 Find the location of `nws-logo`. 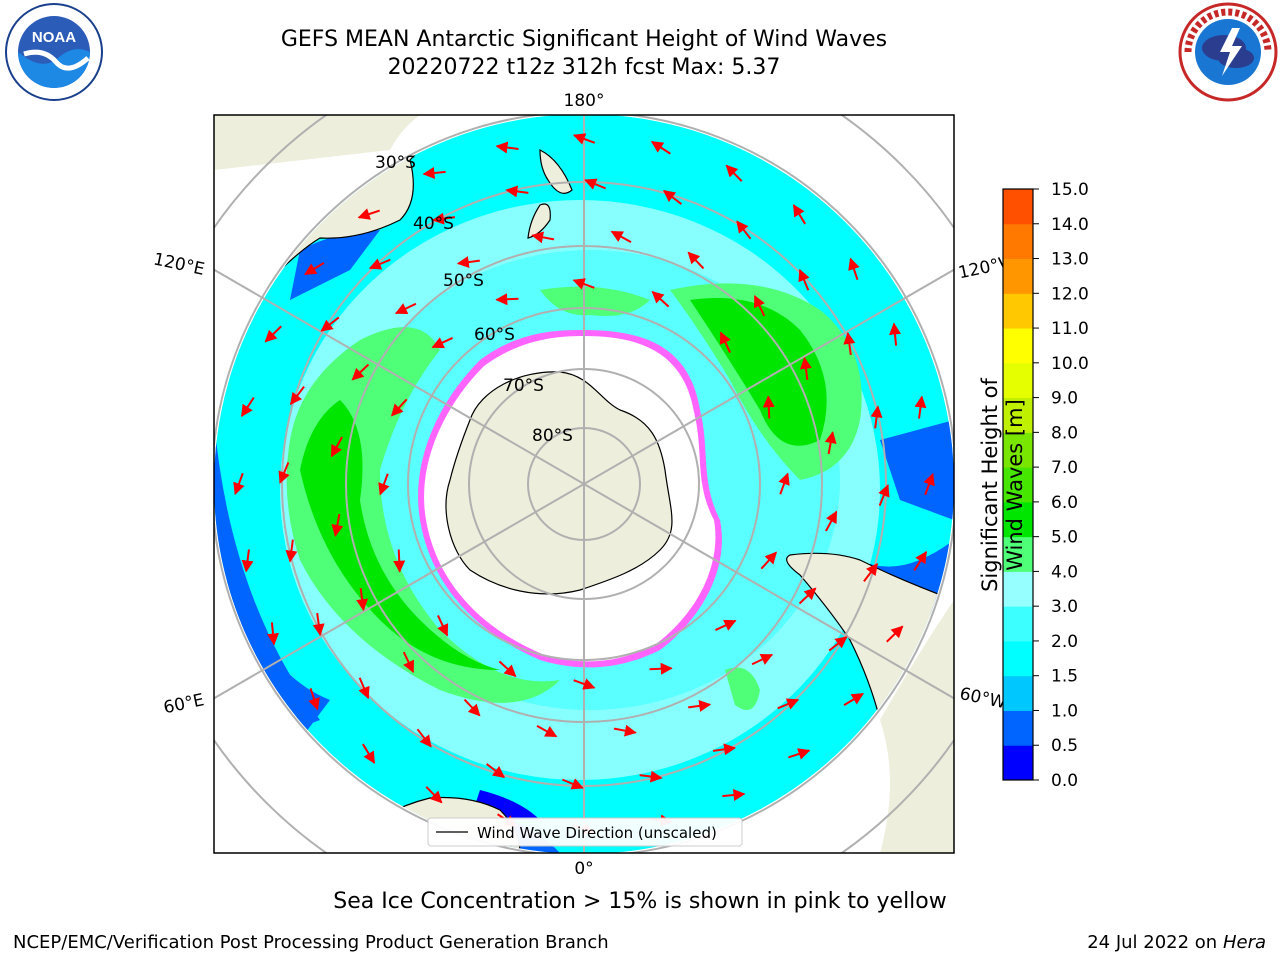

nws-logo is located at coordinates (1228, 52).